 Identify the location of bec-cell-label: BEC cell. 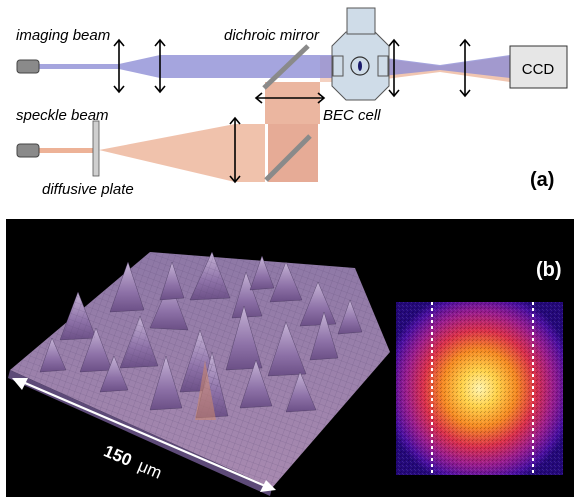
(352, 115).